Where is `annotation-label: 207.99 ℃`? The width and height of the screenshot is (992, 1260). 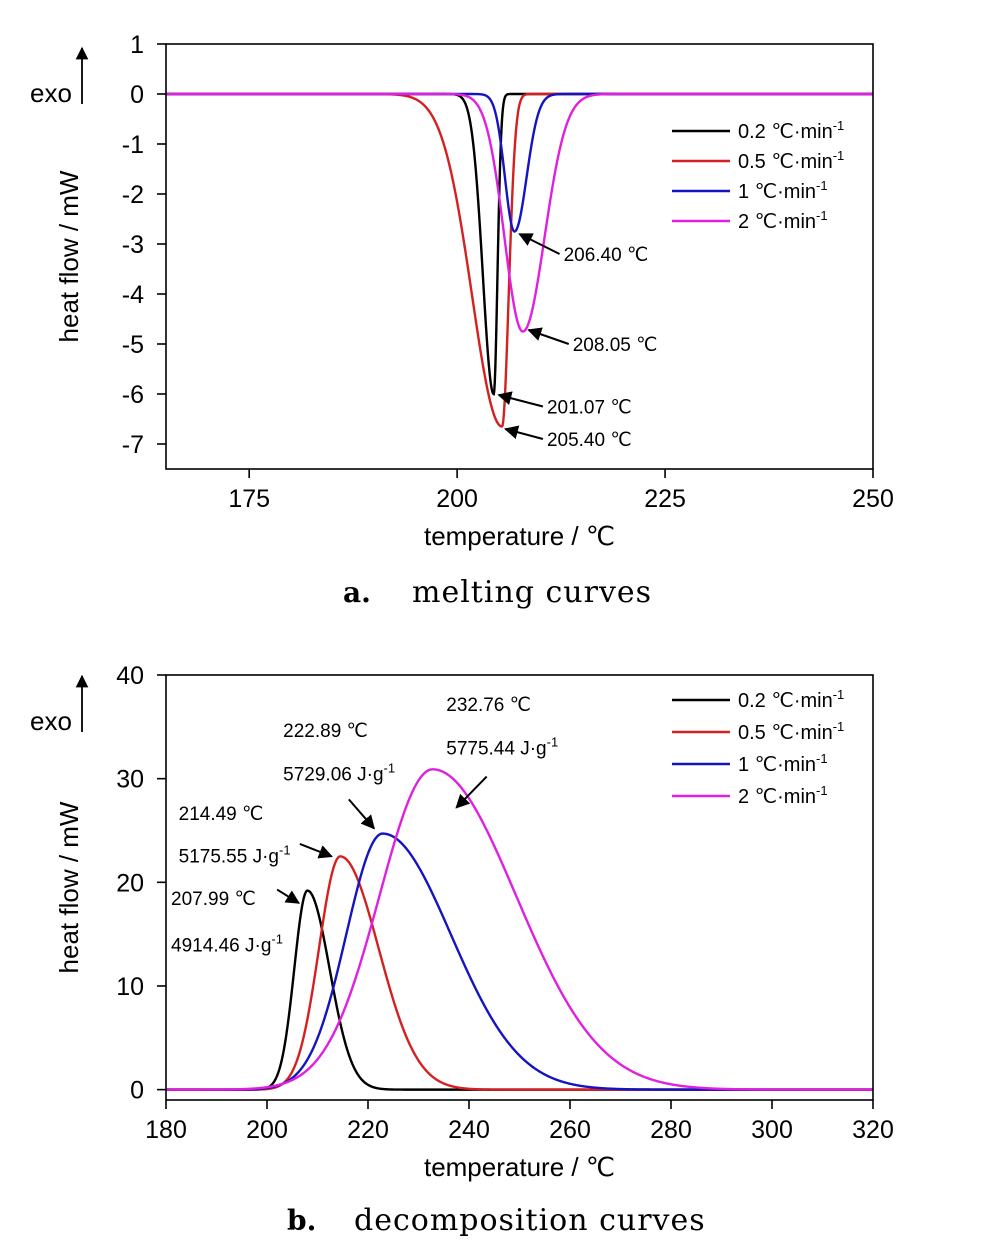 annotation-label: 207.99 ℃ is located at coordinates (213, 899).